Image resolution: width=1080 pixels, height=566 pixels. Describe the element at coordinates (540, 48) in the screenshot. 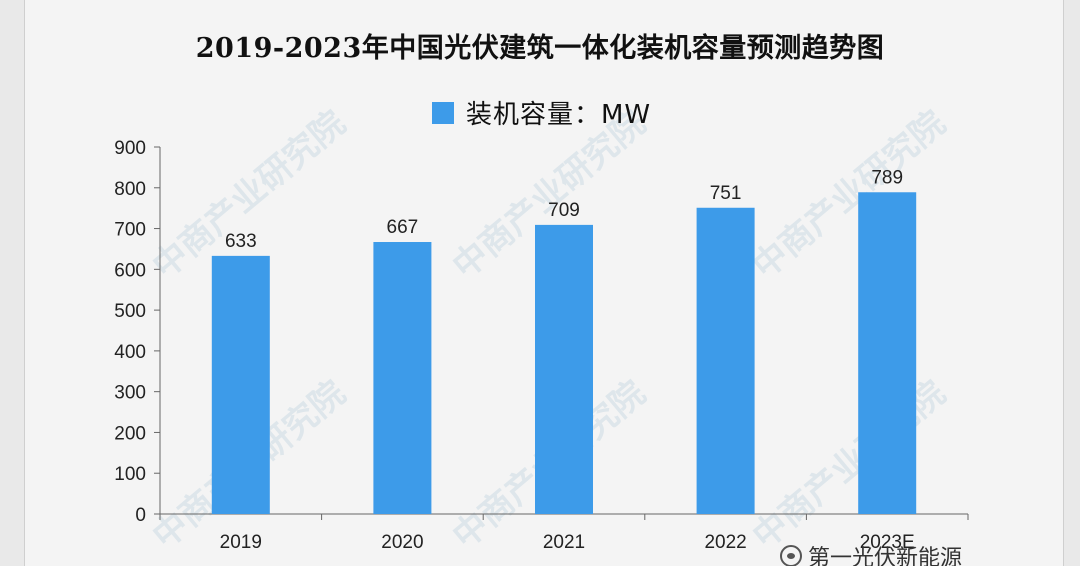

I see `chart-title: 2019-2023年中国光伏建筑一体化装机容量预测趋势图` at that location.